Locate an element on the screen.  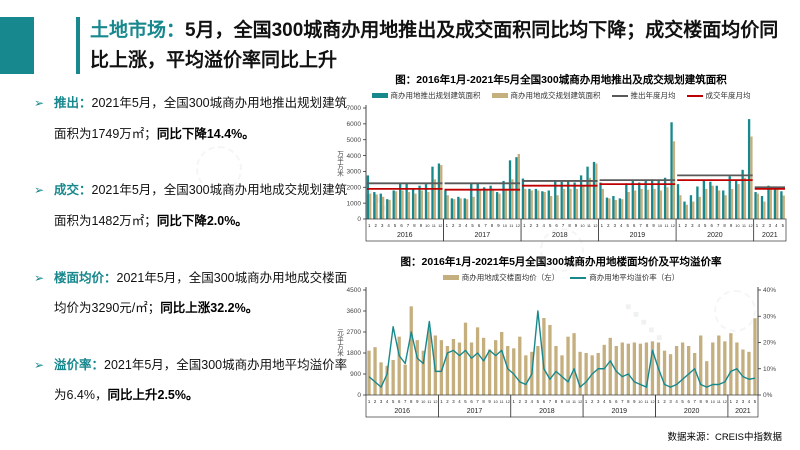
y-tick-label-right: 30% is located at coordinates (769, 316).